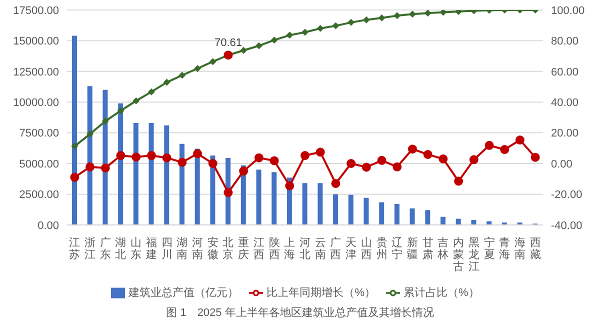  Describe the element at coordinates (244, 248) in the screenshot. I see `x-tick-label: 重庆` at that location.